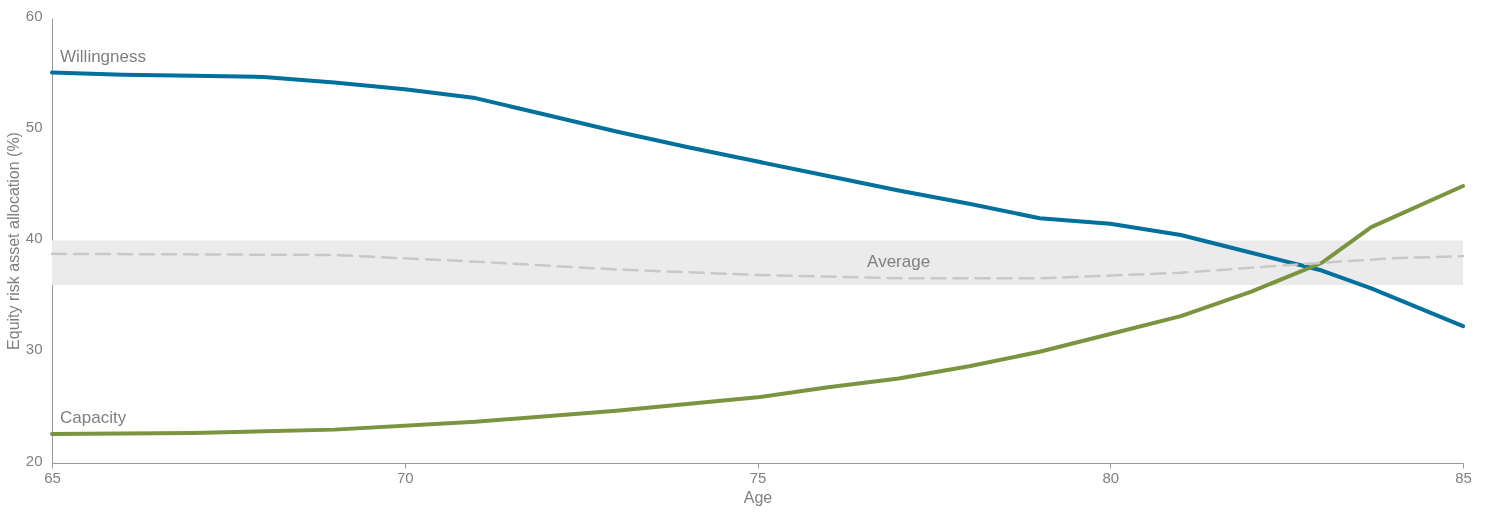 The width and height of the screenshot is (1507, 521). I want to click on series-label: Capacity, so click(93, 418).